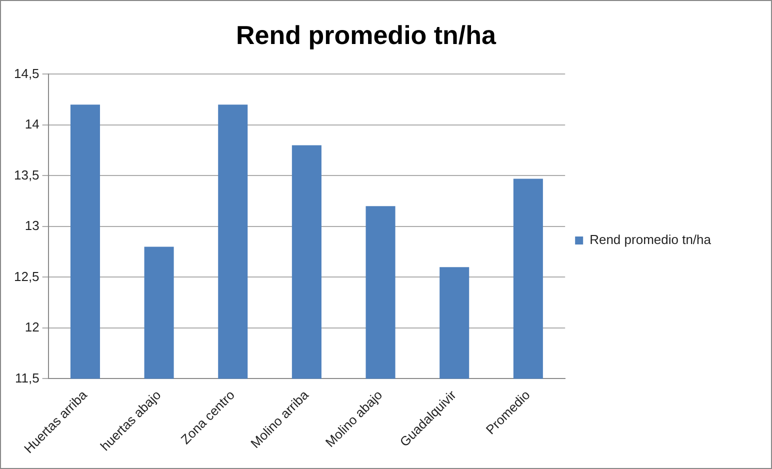 The width and height of the screenshot is (772, 469). Describe the element at coordinates (366, 35) in the screenshot. I see `chart-title: Rend promedio tn/ha` at that location.